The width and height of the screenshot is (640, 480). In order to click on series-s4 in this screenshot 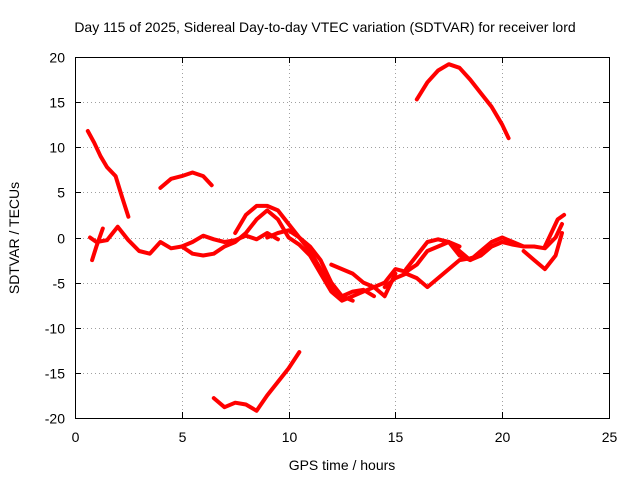, I will do `click(256, 381)`.